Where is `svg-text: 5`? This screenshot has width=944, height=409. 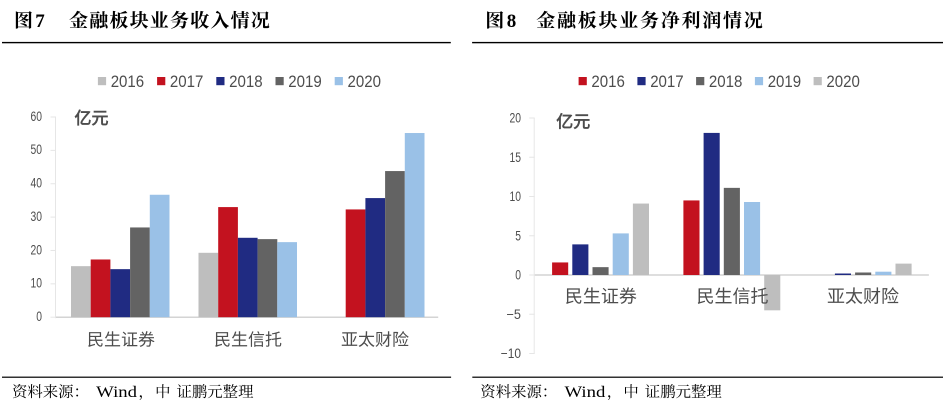
svg-text: 5 is located at coordinates (518, 235).